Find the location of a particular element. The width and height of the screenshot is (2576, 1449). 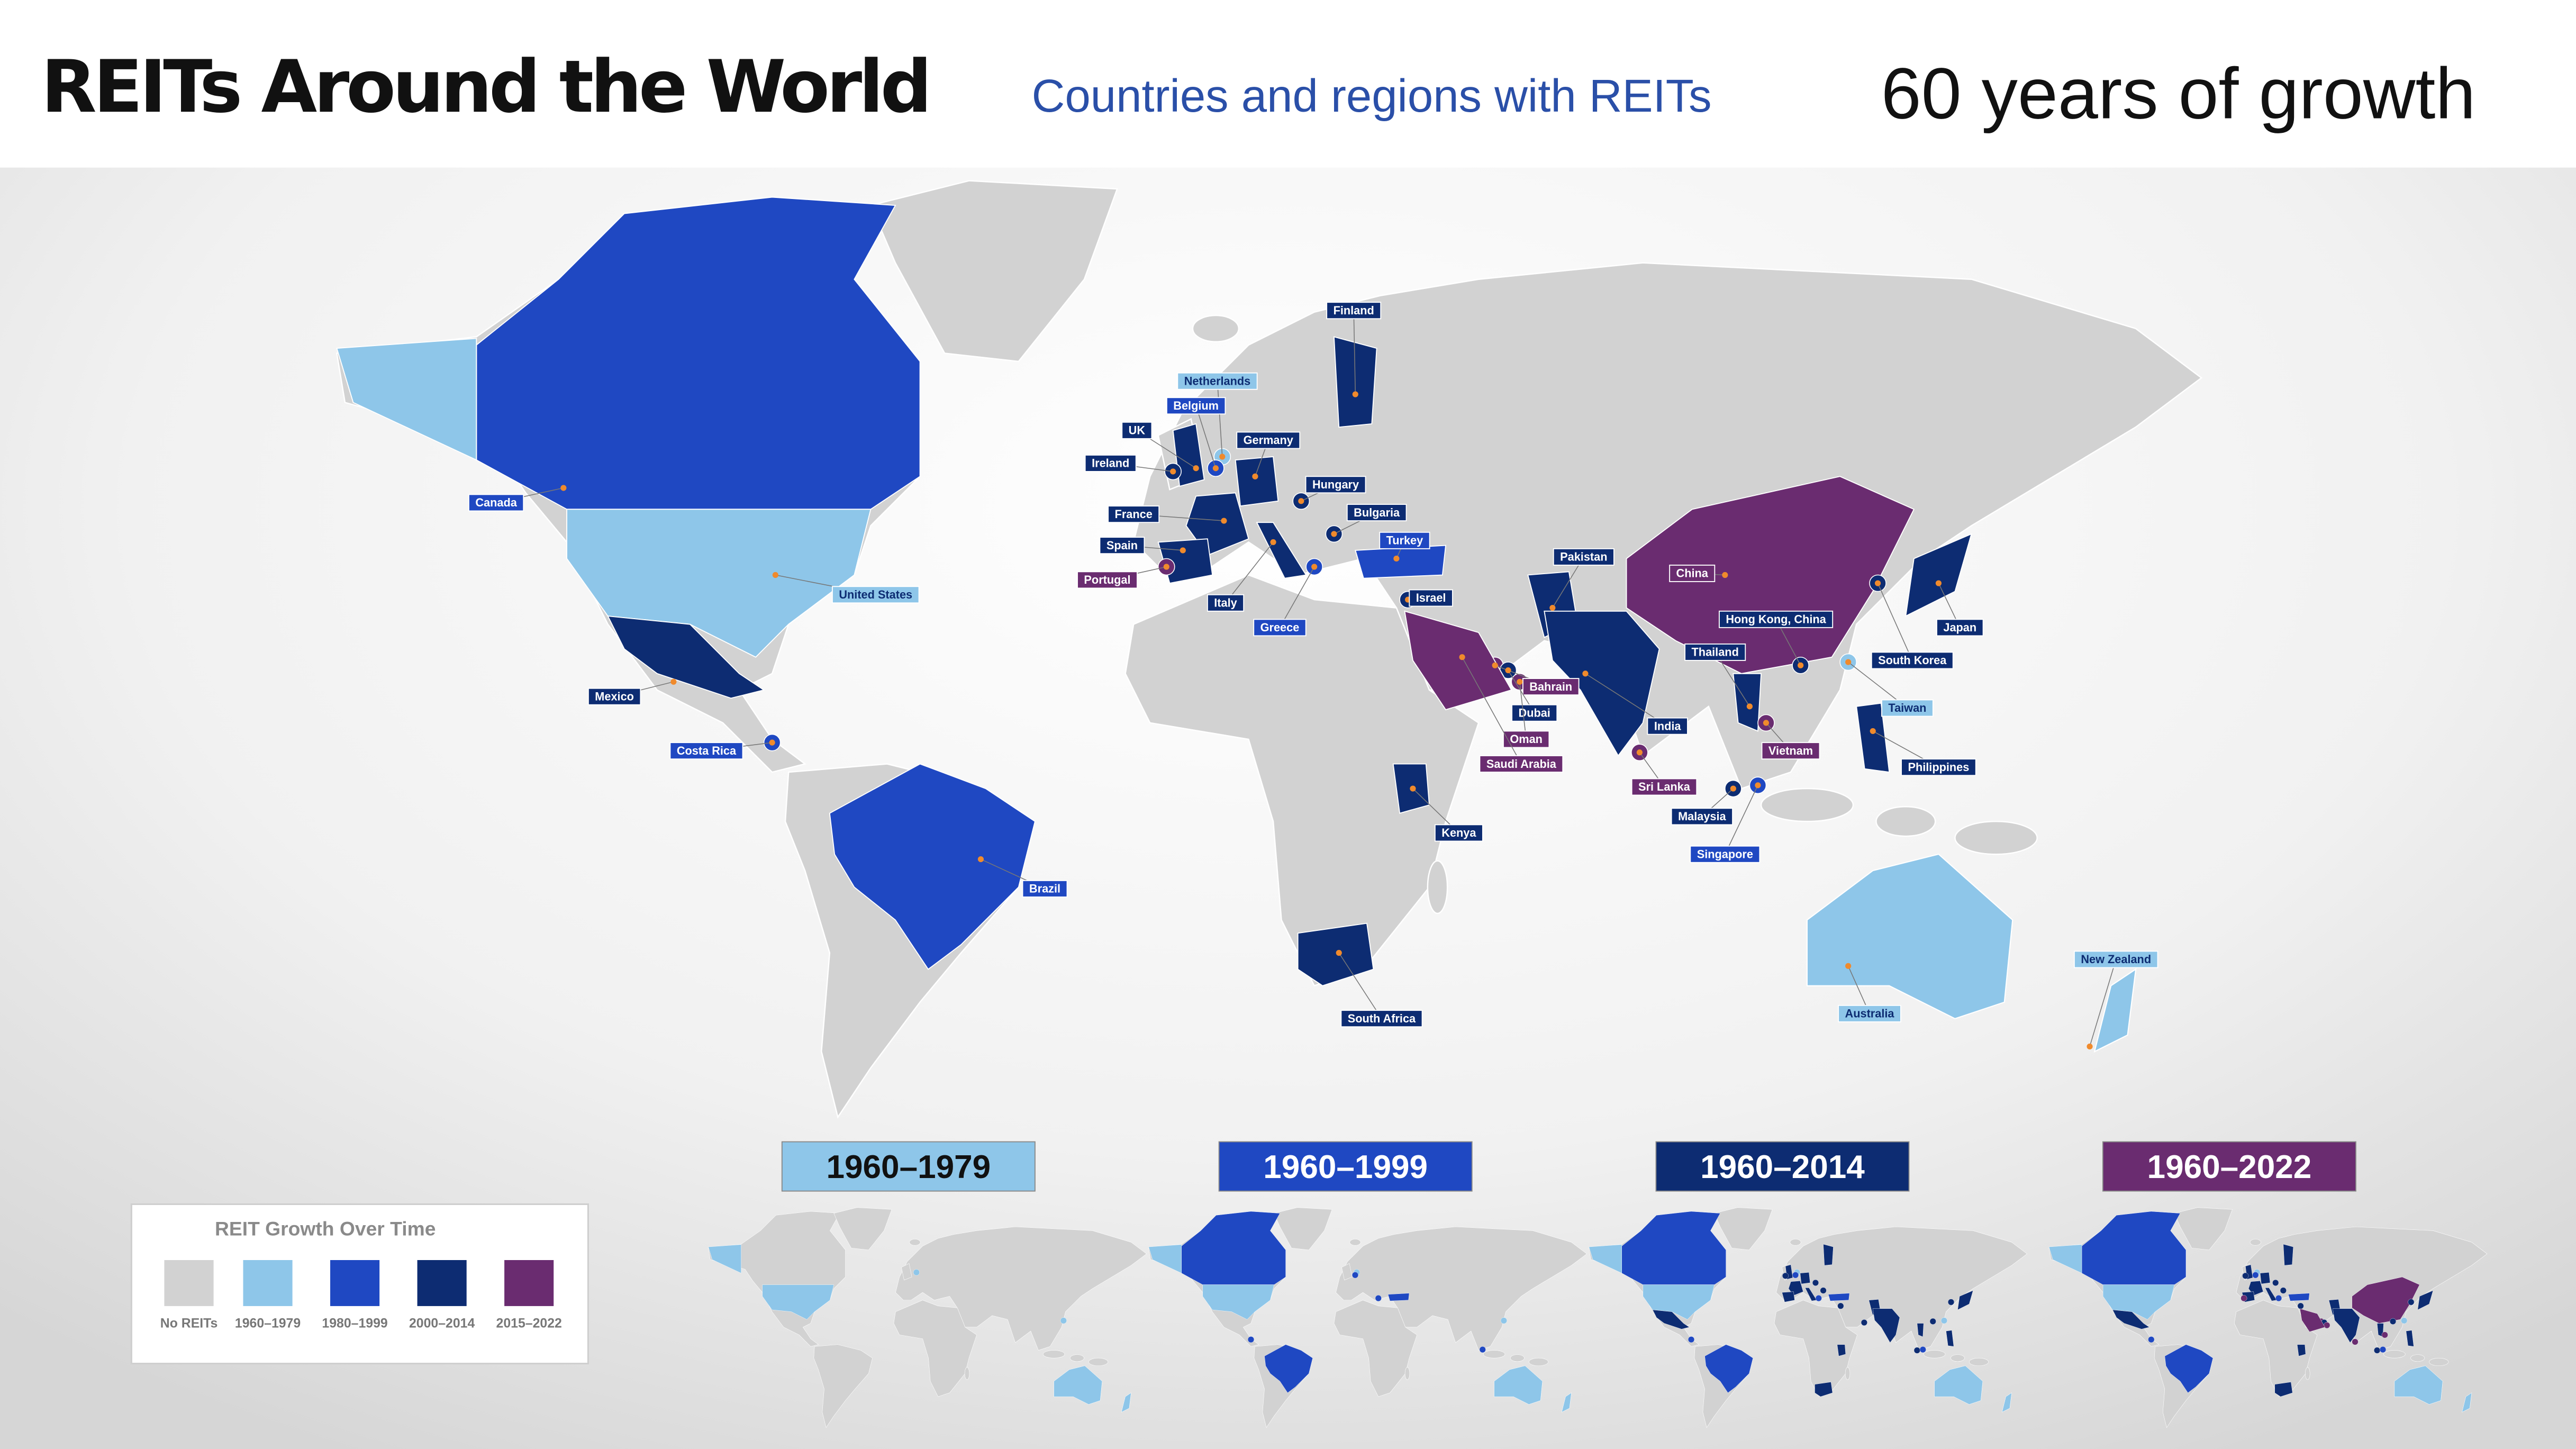

country-label: Malaysia is located at coordinates (1702, 816).